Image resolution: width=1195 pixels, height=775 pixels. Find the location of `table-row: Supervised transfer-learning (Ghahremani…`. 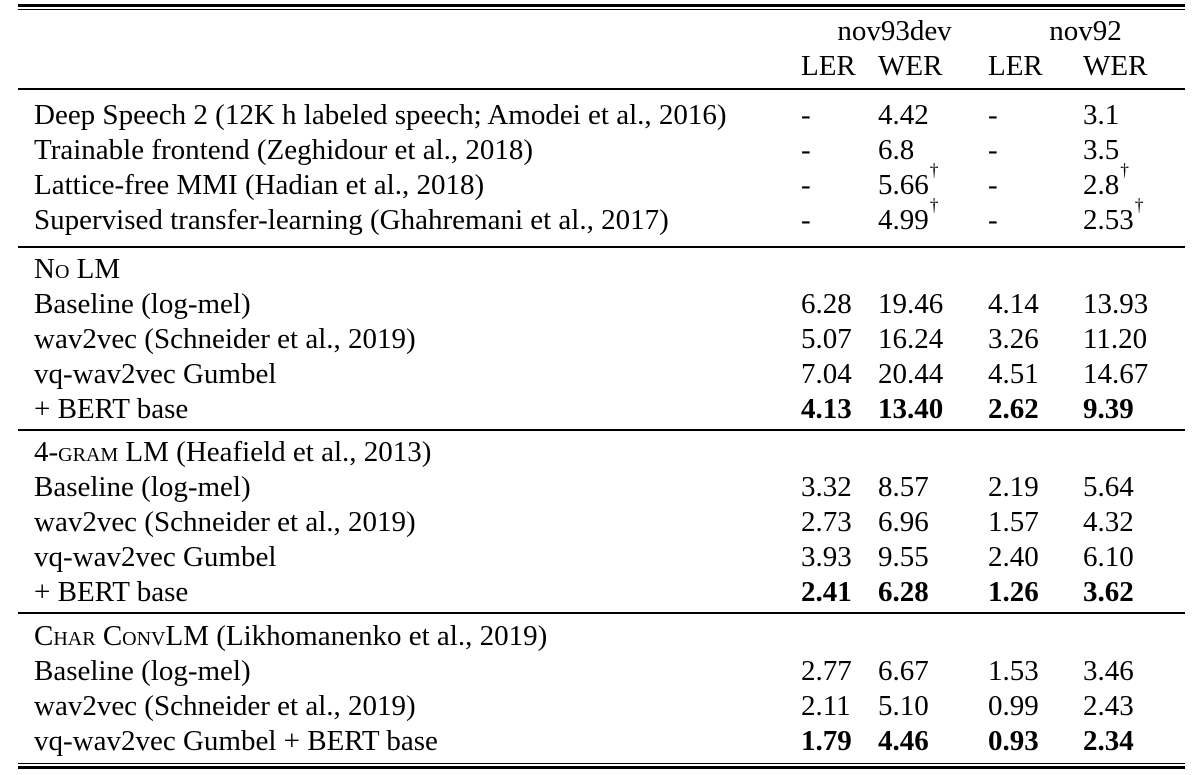

table-row: Supervised transfer-learning (Ghahremani… is located at coordinates (601, 217).